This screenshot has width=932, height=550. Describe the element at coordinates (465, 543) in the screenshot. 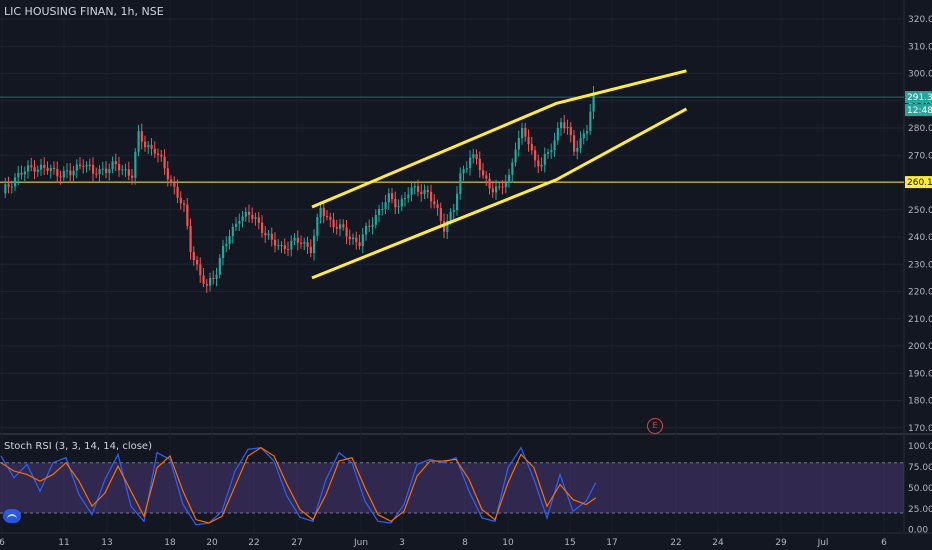

I see `time-tick-label: 8` at that location.